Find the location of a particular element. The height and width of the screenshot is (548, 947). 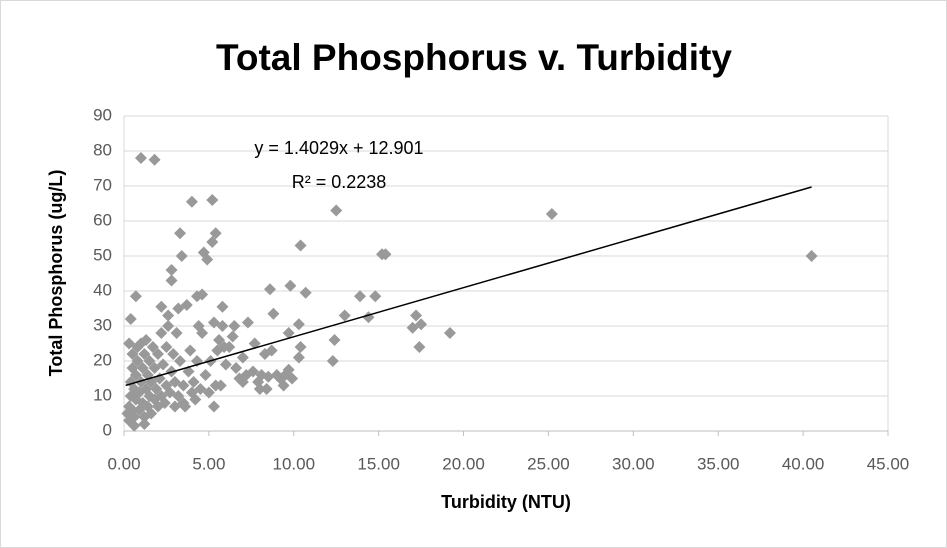

y-tick-label: 20 is located at coordinates (102, 359).